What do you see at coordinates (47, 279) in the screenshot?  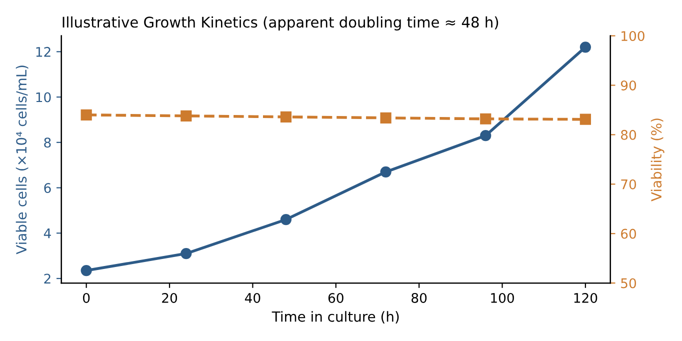 I see `y-tick-label: 2` at bounding box center [47, 279].